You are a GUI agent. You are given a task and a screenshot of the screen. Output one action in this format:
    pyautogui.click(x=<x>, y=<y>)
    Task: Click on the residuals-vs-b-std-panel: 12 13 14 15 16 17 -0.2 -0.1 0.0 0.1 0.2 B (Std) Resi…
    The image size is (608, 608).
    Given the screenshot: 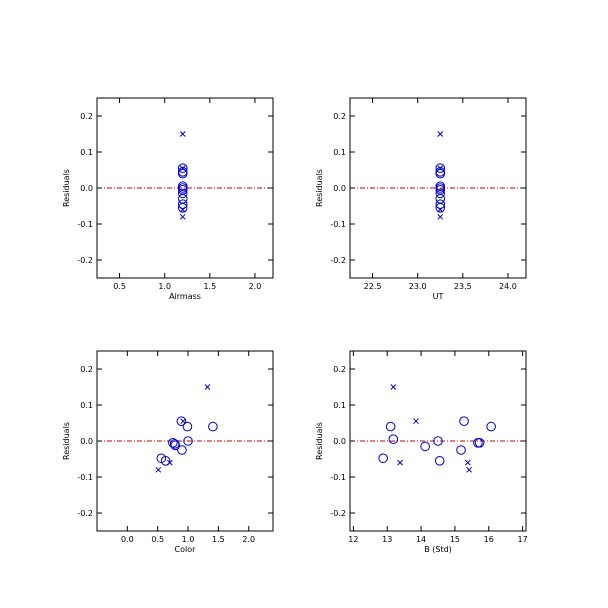 What is the action you would take?
    pyautogui.click(x=421, y=452)
    